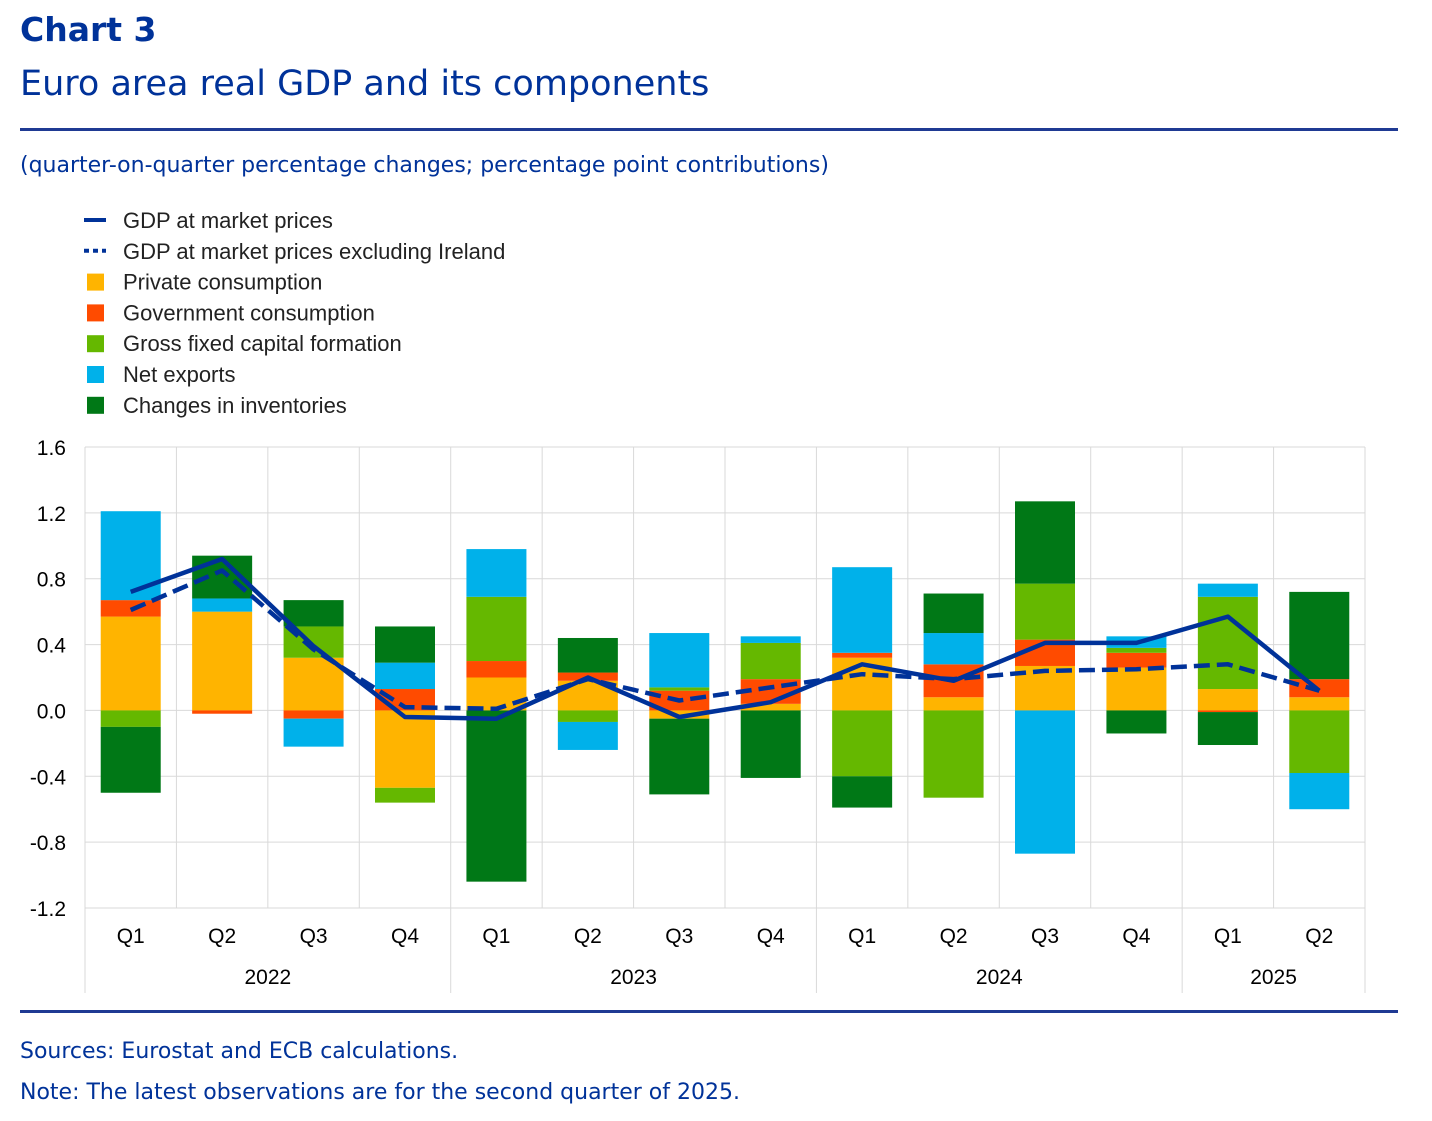 The width and height of the screenshot is (1432, 1121). Describe the element at coordinates (95, 405) in the screenshot. I see `legend-swatch-inventories` at that location.